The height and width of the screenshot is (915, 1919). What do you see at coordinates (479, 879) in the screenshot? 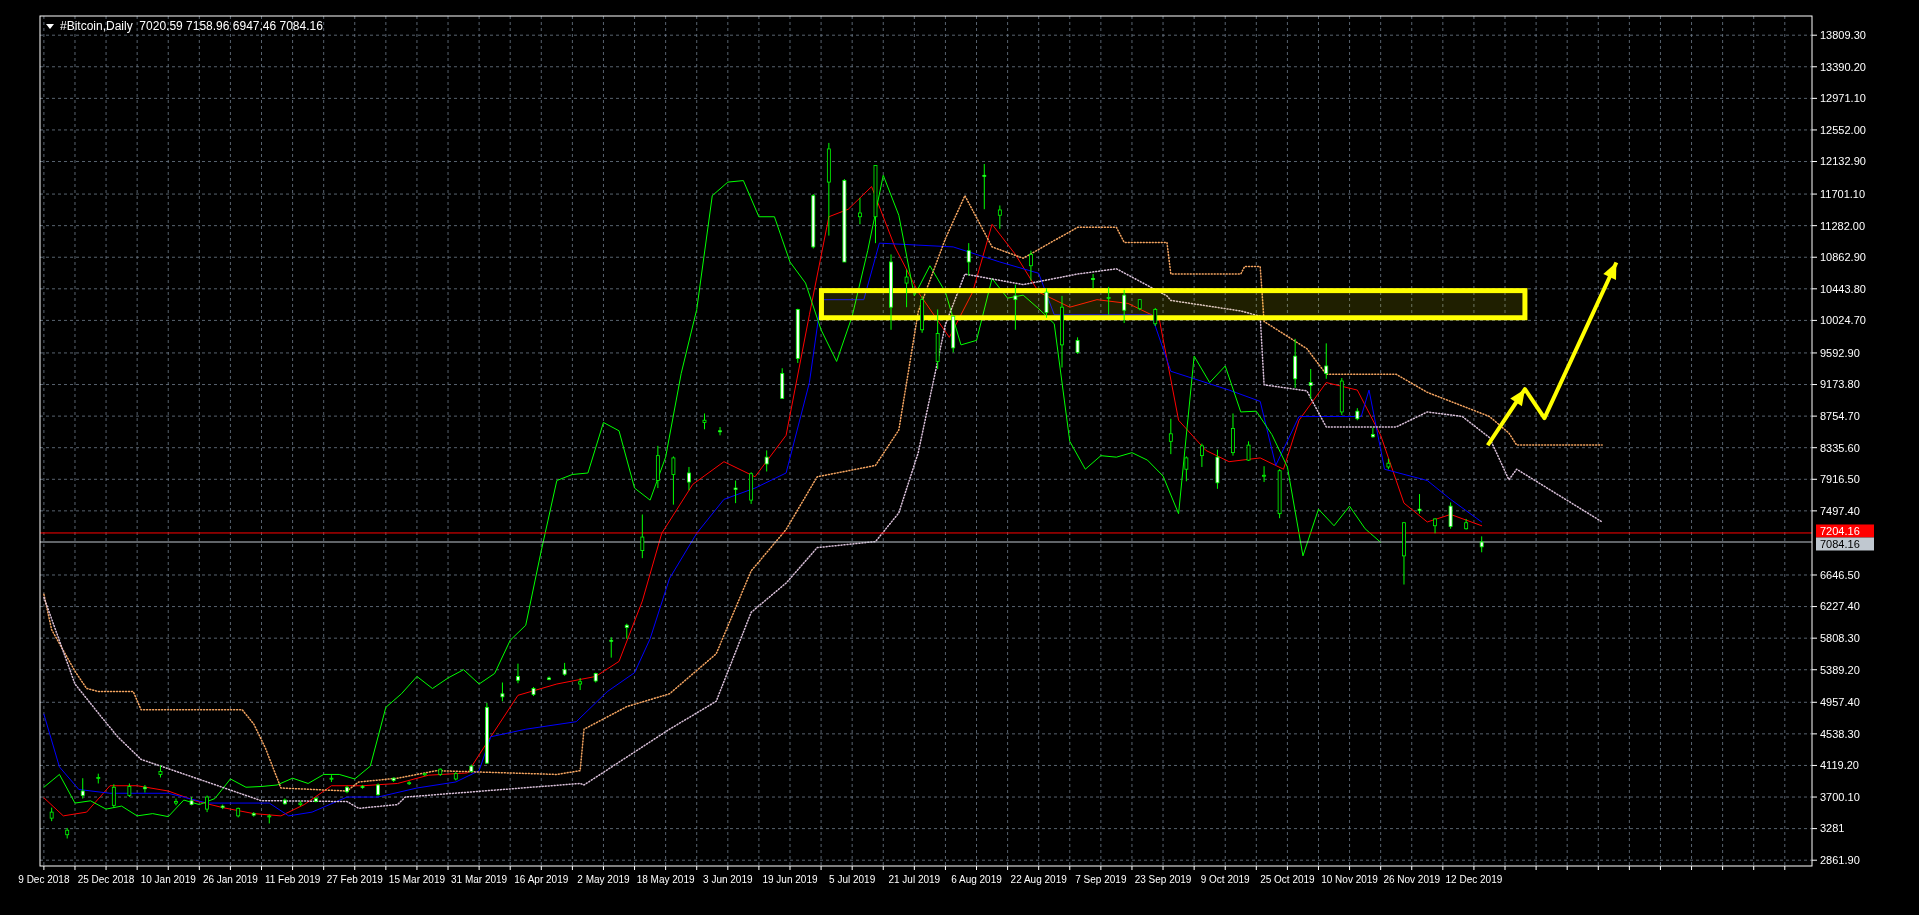
I see `x-tick-label: 31 Mar 2019` at bounding box center [479, 879].